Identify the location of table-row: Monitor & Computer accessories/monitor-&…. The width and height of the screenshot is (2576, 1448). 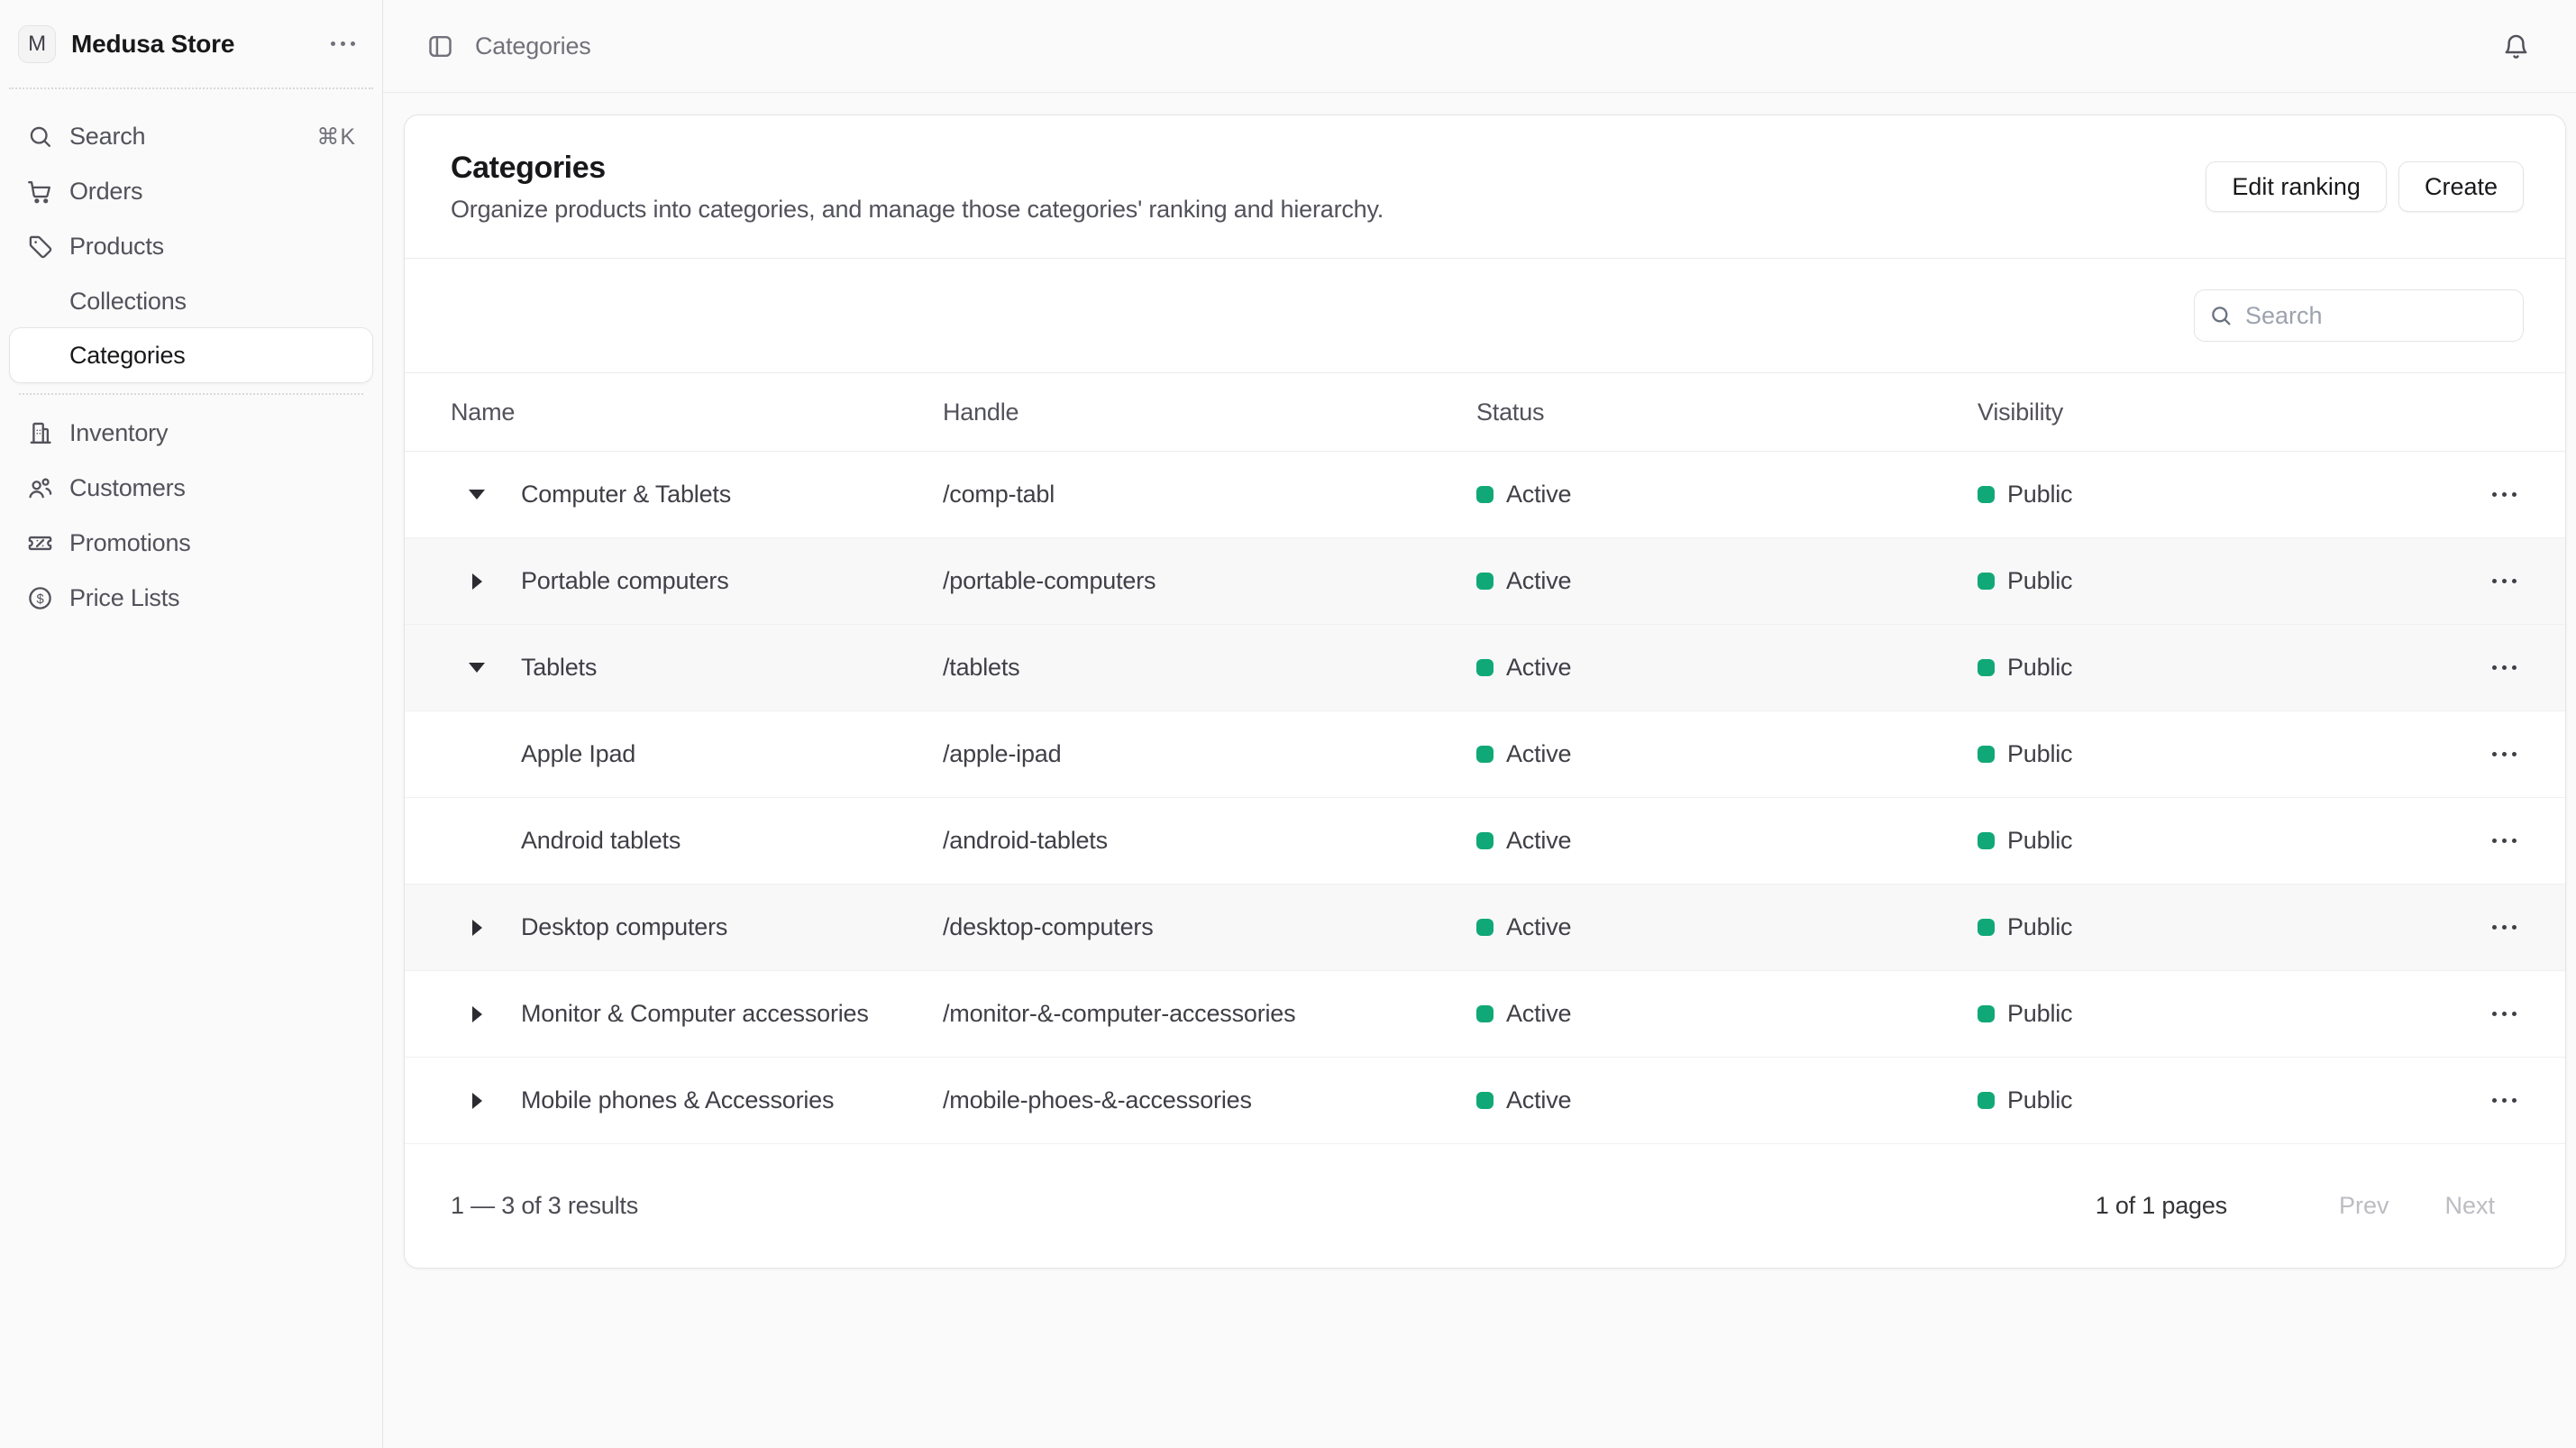
(1485, 1015).